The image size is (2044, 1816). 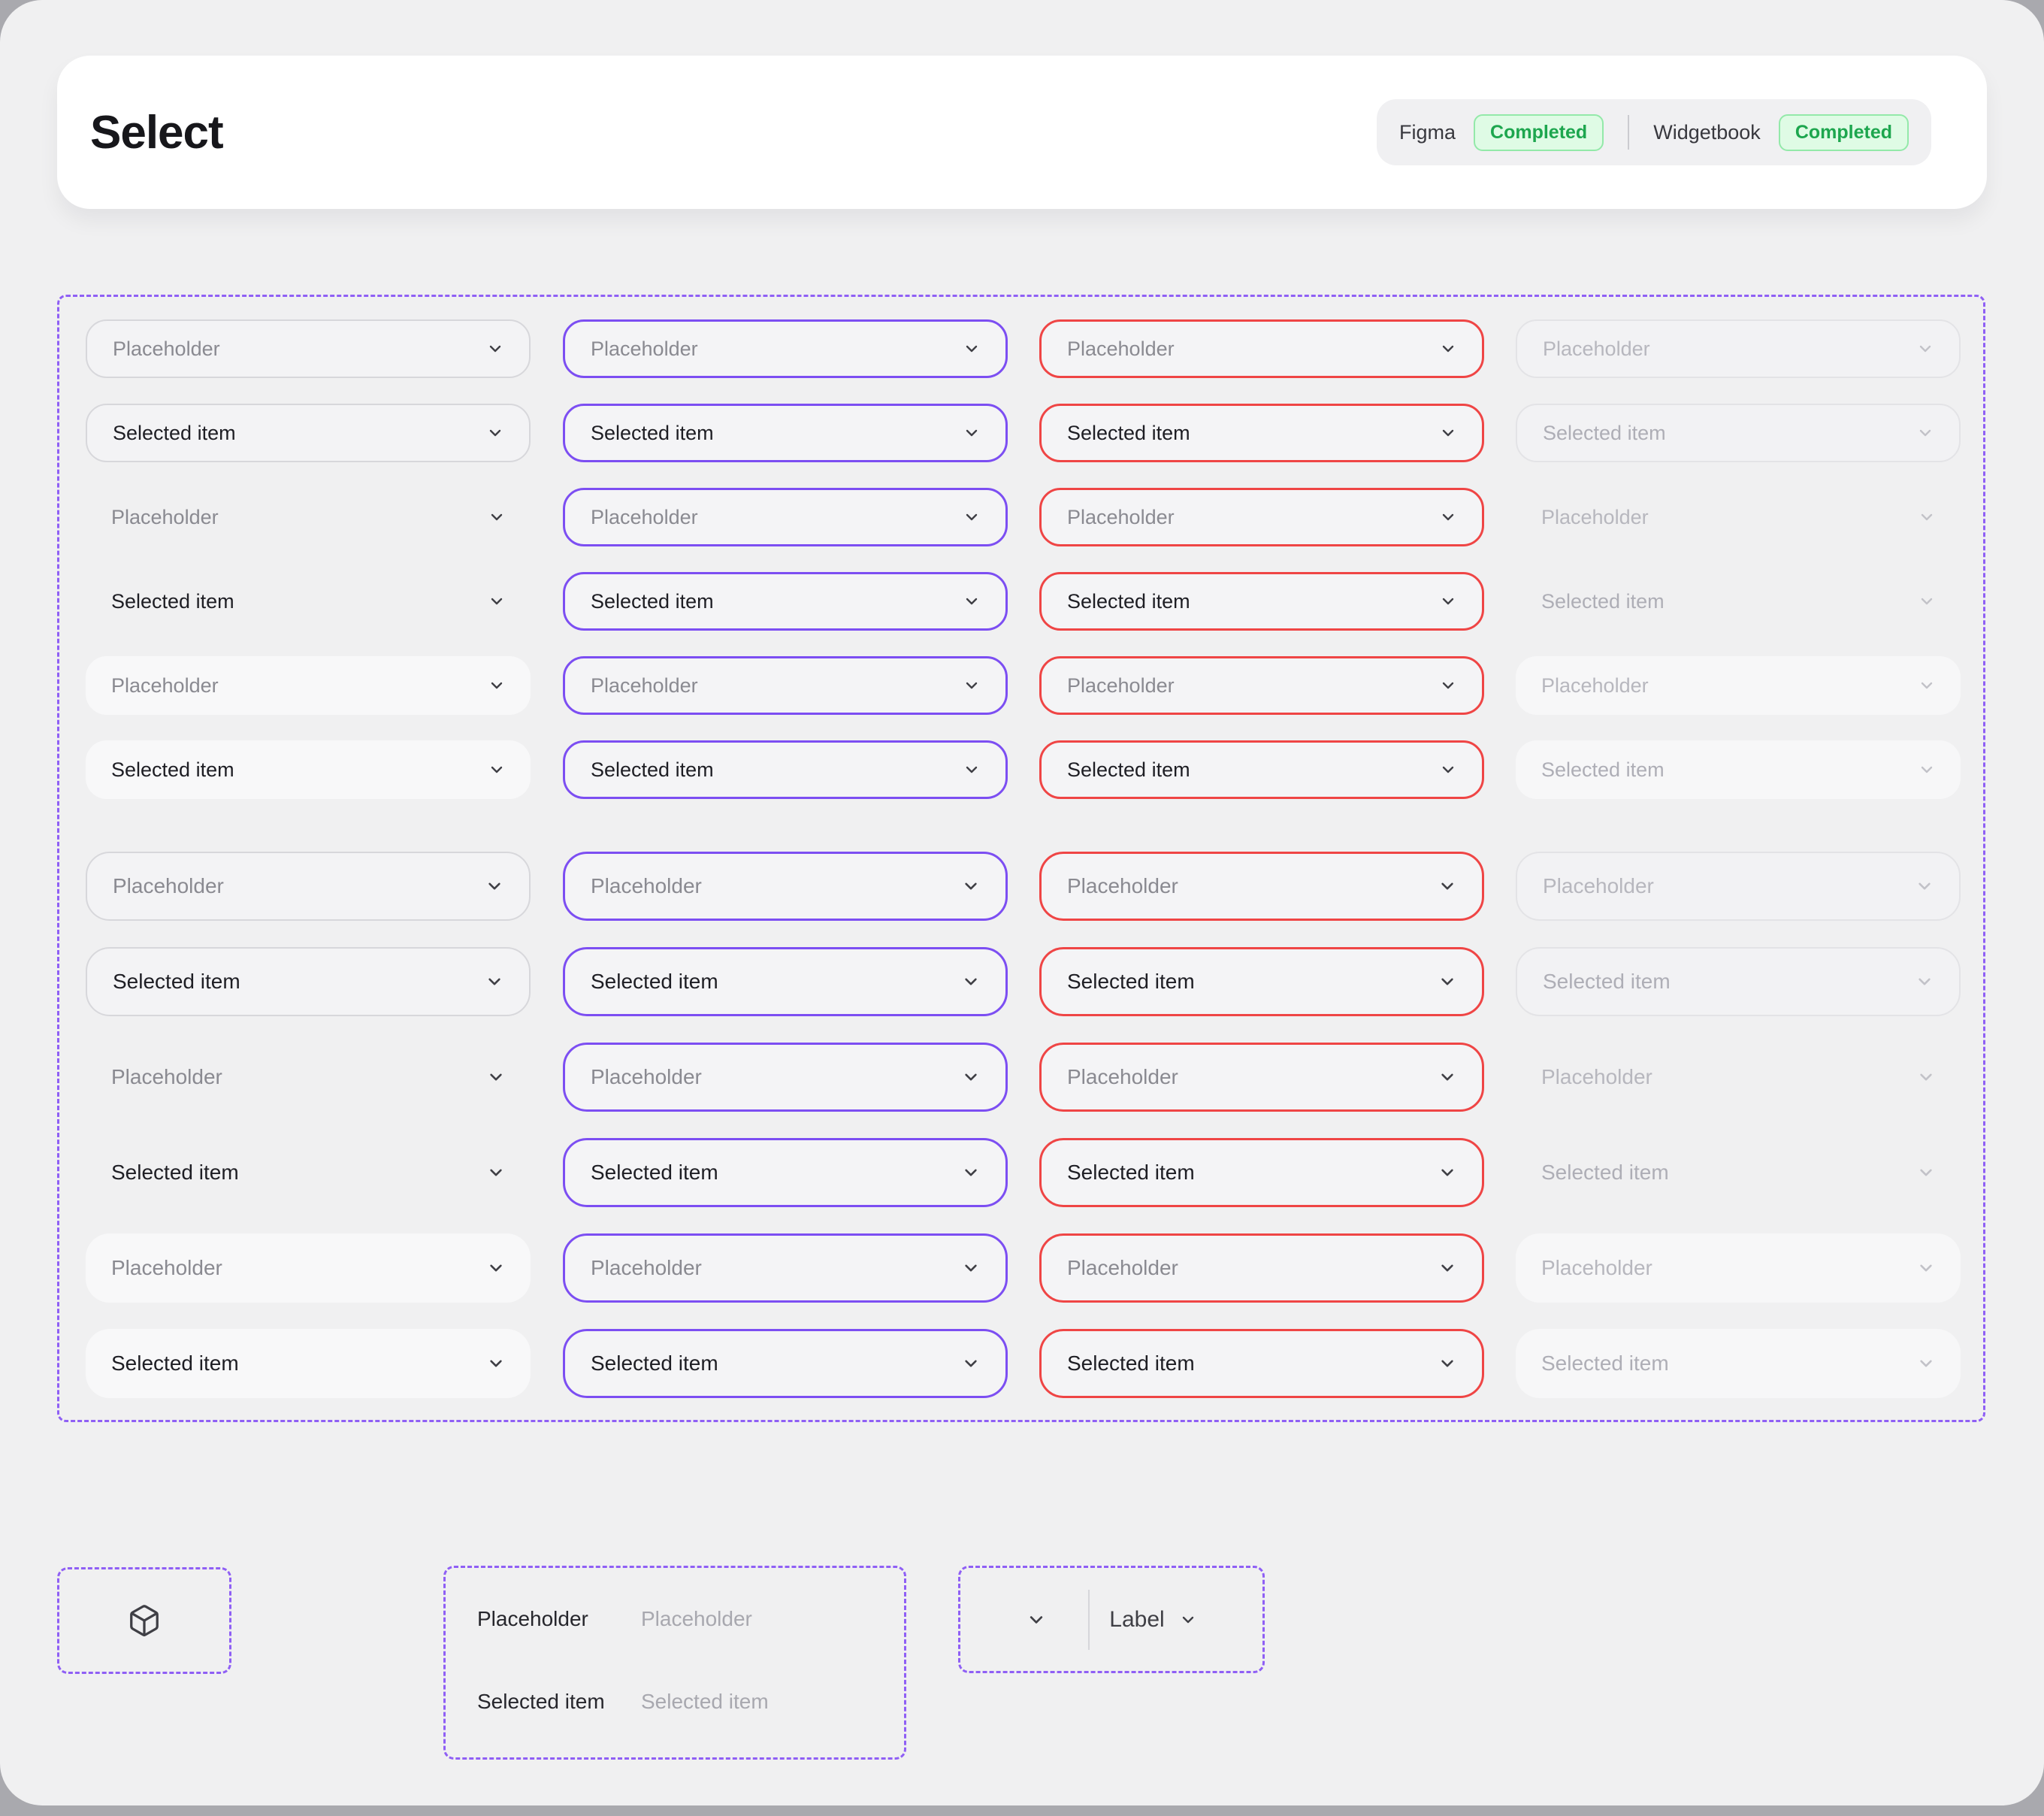 What do you see at coordinates (532, 1618) in the screenshot?
I see `legend-label: Placeholder` at bounding box center [532, 1618].